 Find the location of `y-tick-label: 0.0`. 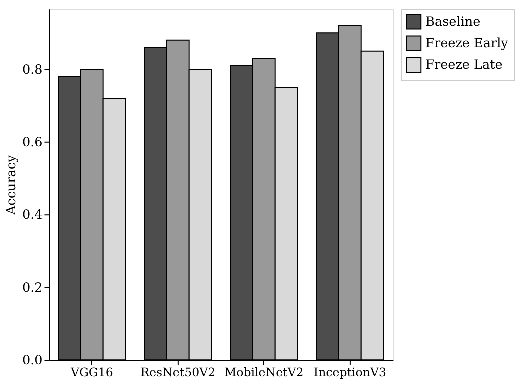

y-tick-label: 0.0 is located at coordinates (32, 361).